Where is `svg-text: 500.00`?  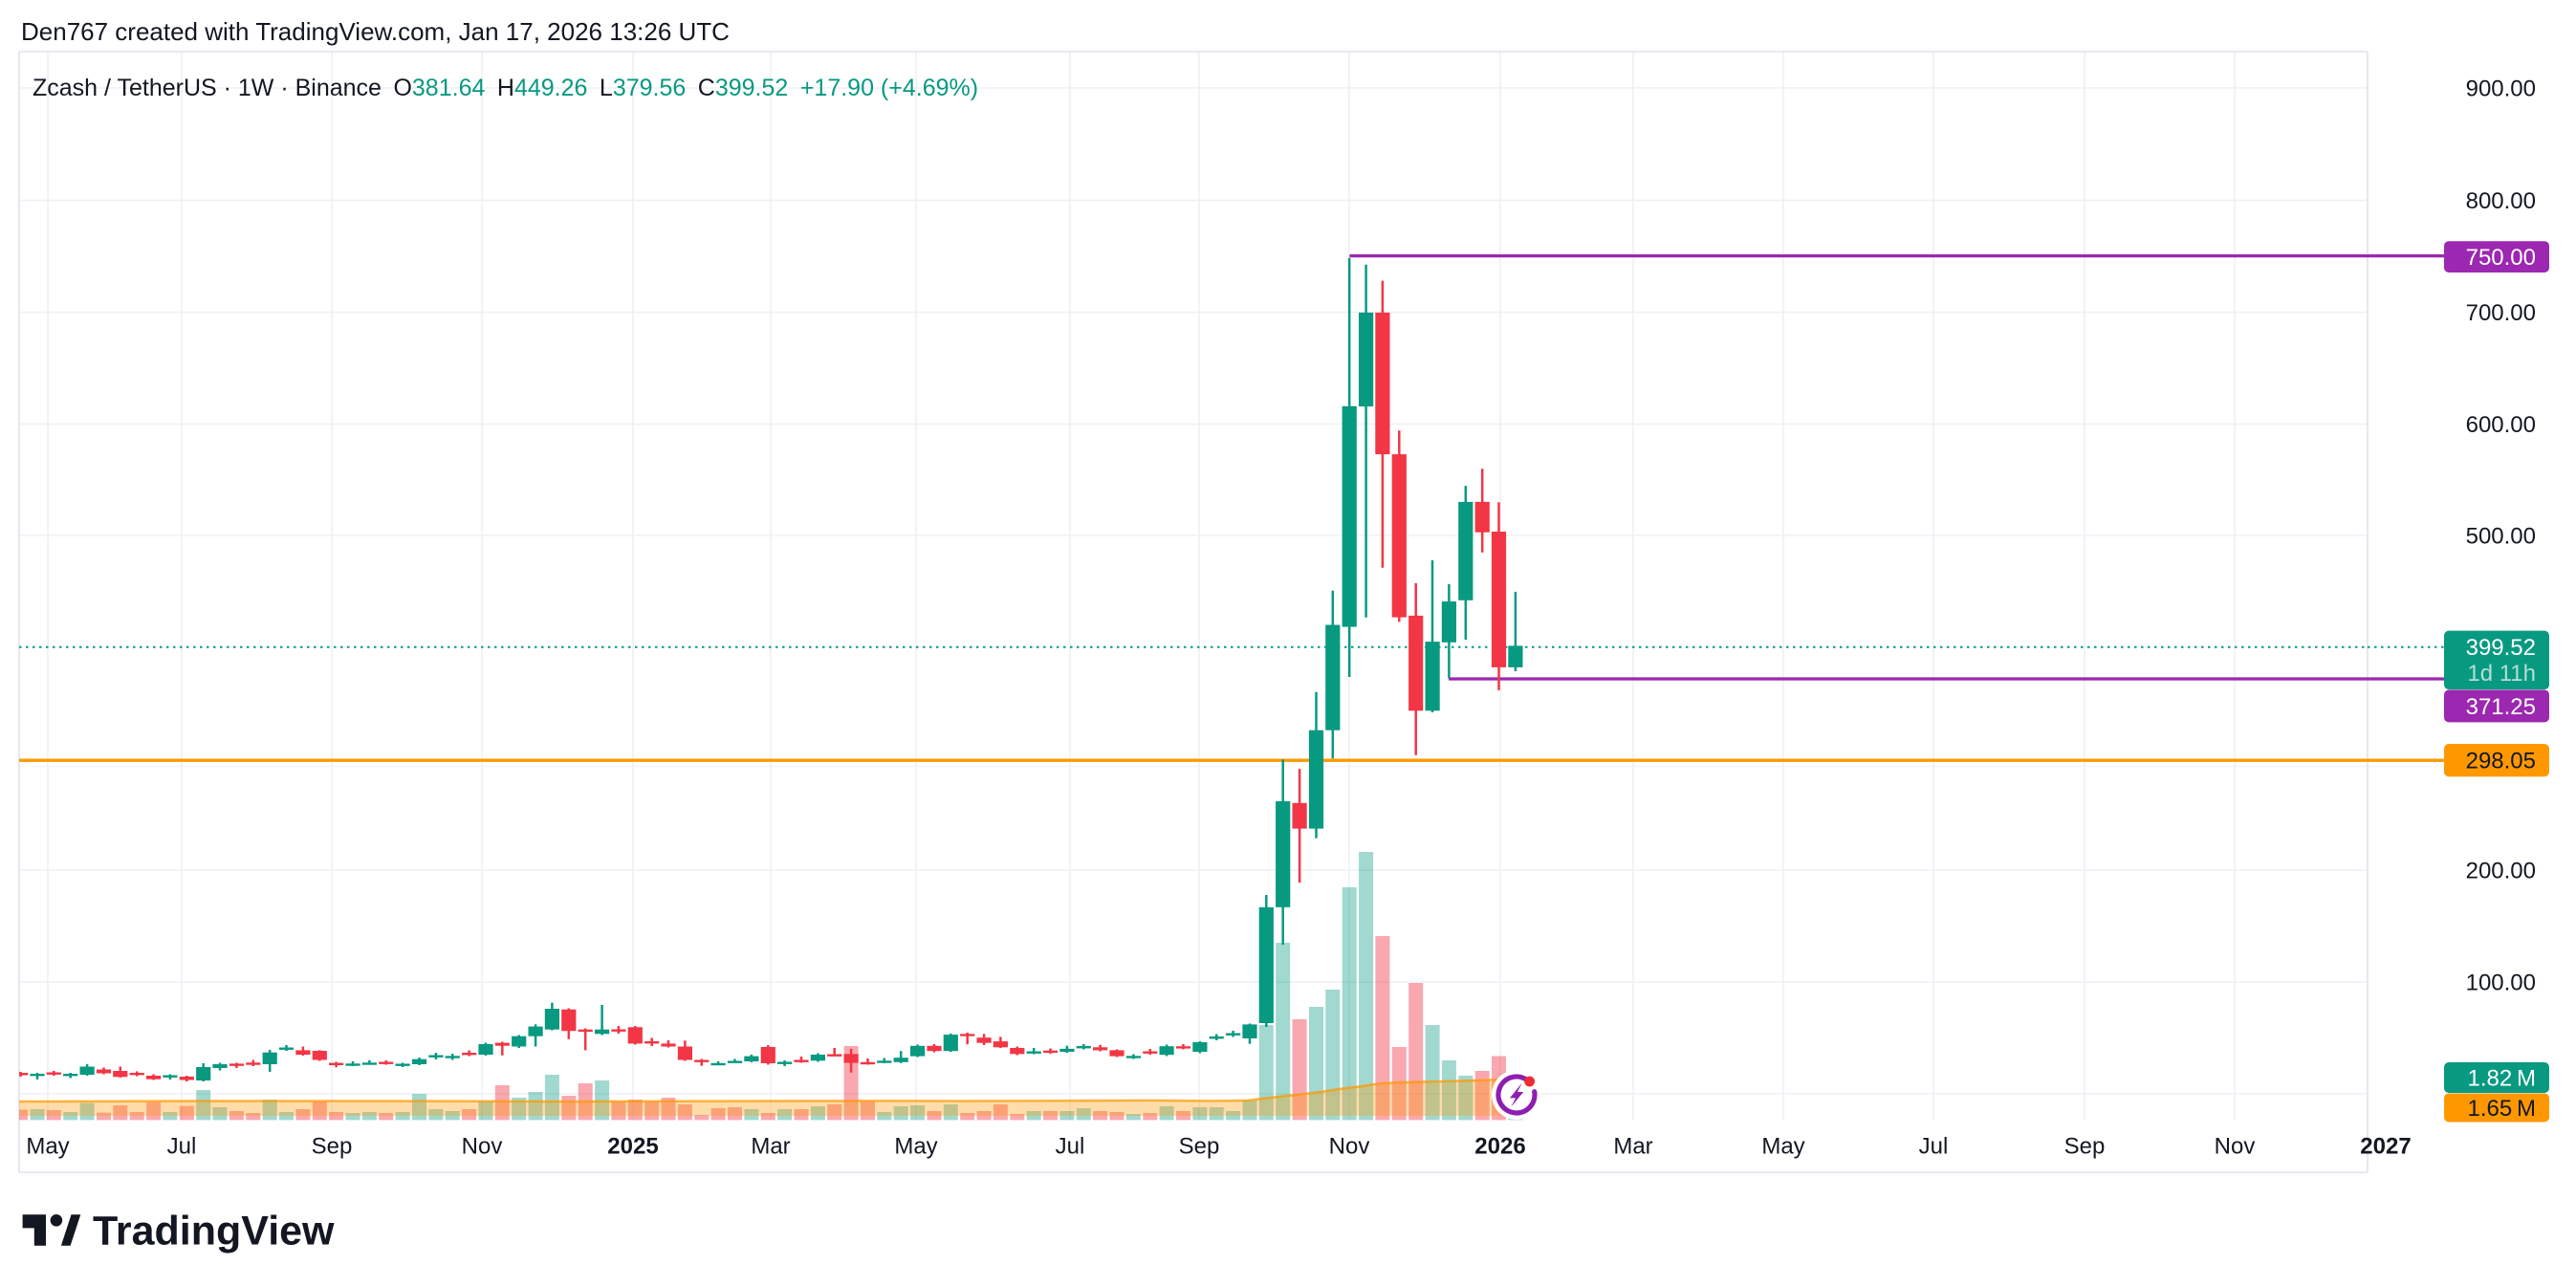
svg-text: 500.00 is located at coordinates (2501, 537).